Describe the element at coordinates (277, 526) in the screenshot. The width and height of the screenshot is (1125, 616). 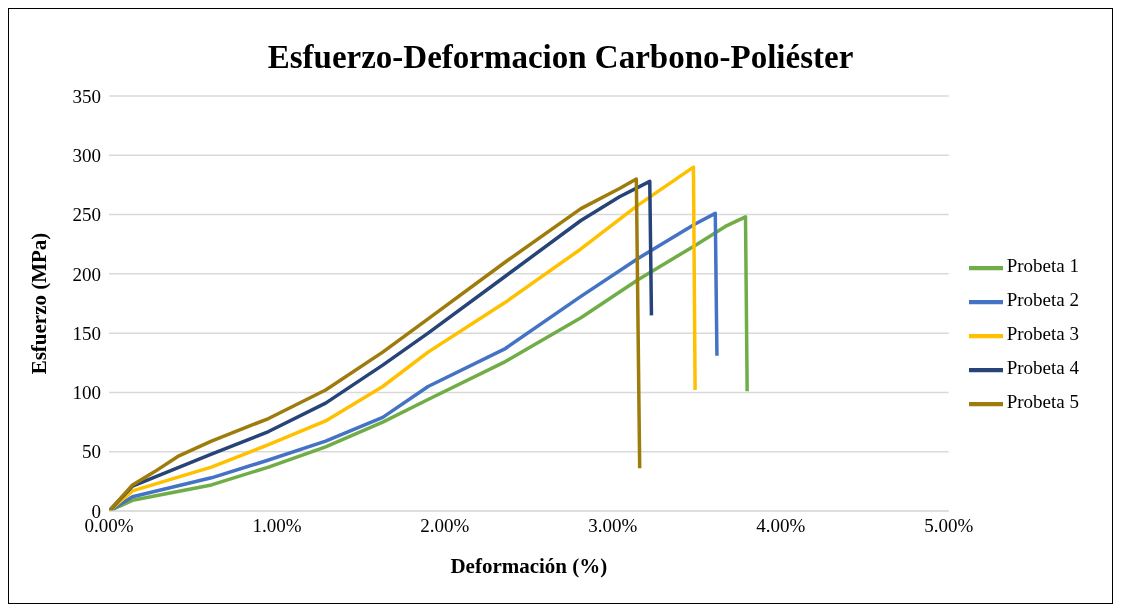
I see `x-tick-label: 1.00%` at that location.